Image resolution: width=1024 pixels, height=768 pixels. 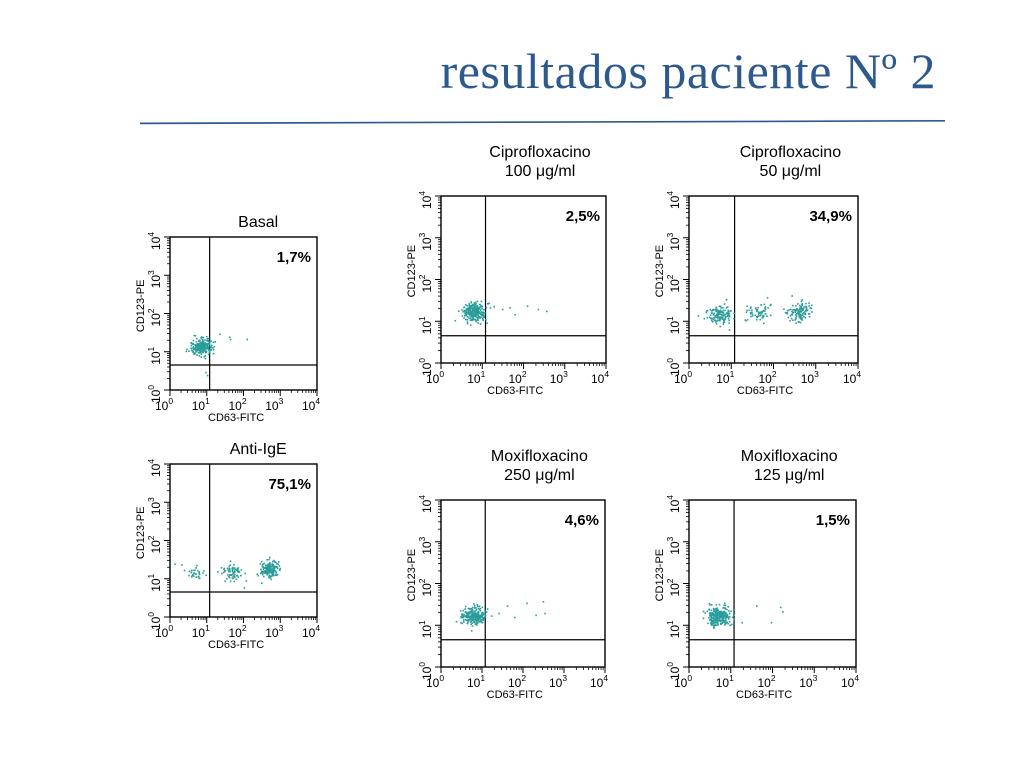 I want to click on percent-label: 34,9%, so click(x=830, y=216).